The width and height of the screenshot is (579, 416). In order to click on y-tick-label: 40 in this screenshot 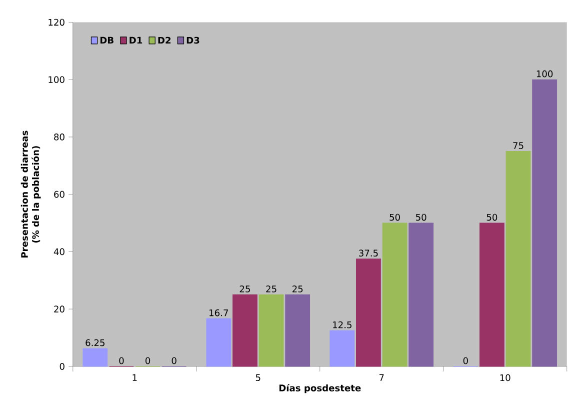, I will do `click(59, 252)`.